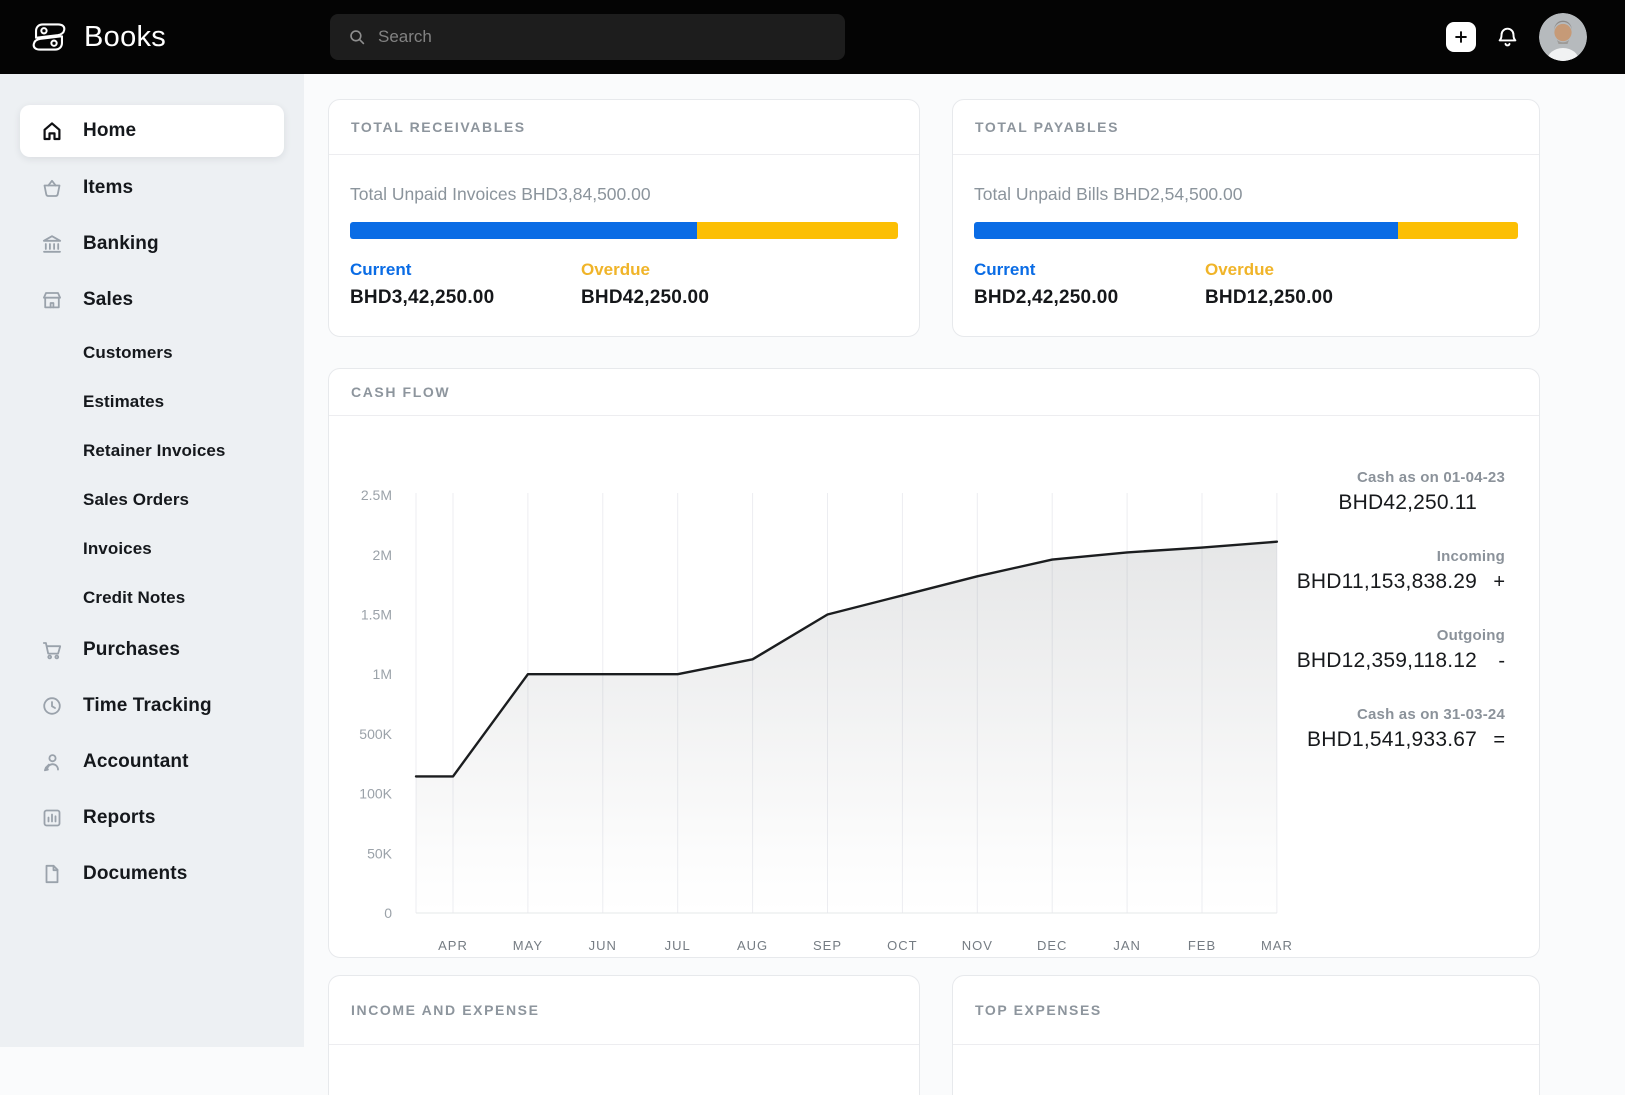  I want to click on cash-flow-row-operator: -, so click(1491, 661).